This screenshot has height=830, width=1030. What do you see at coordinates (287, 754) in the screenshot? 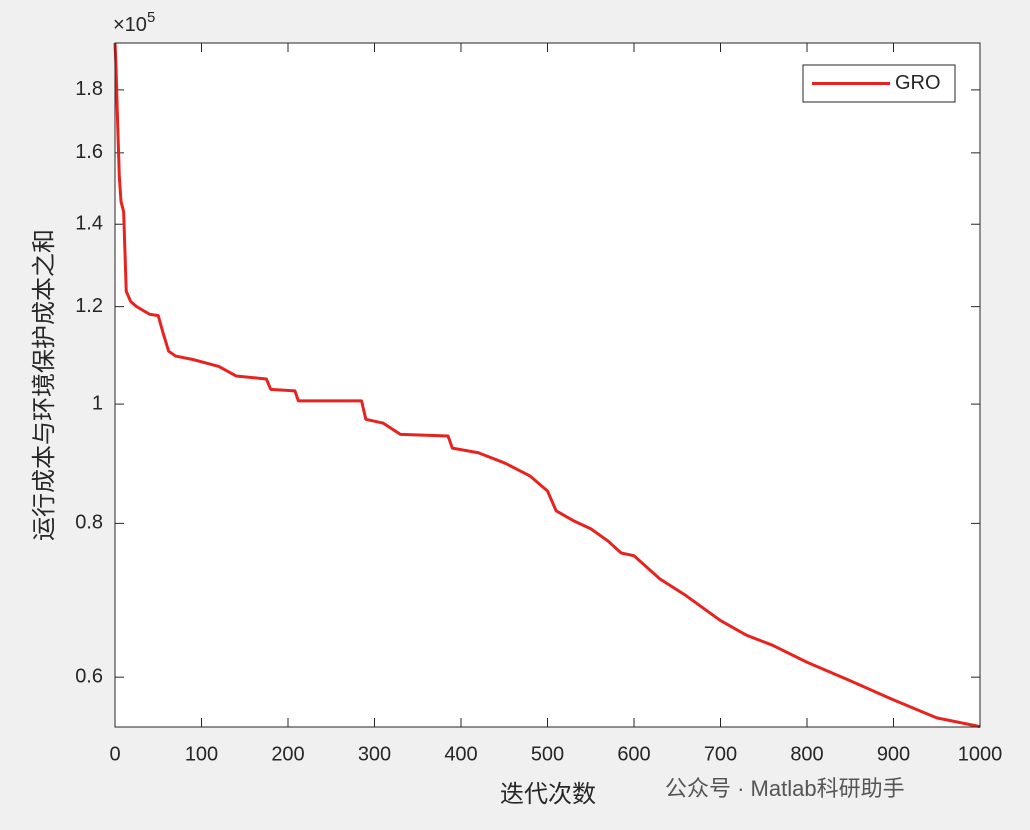
I see `x-tick-label: 200` at bounding box center [287, 754].